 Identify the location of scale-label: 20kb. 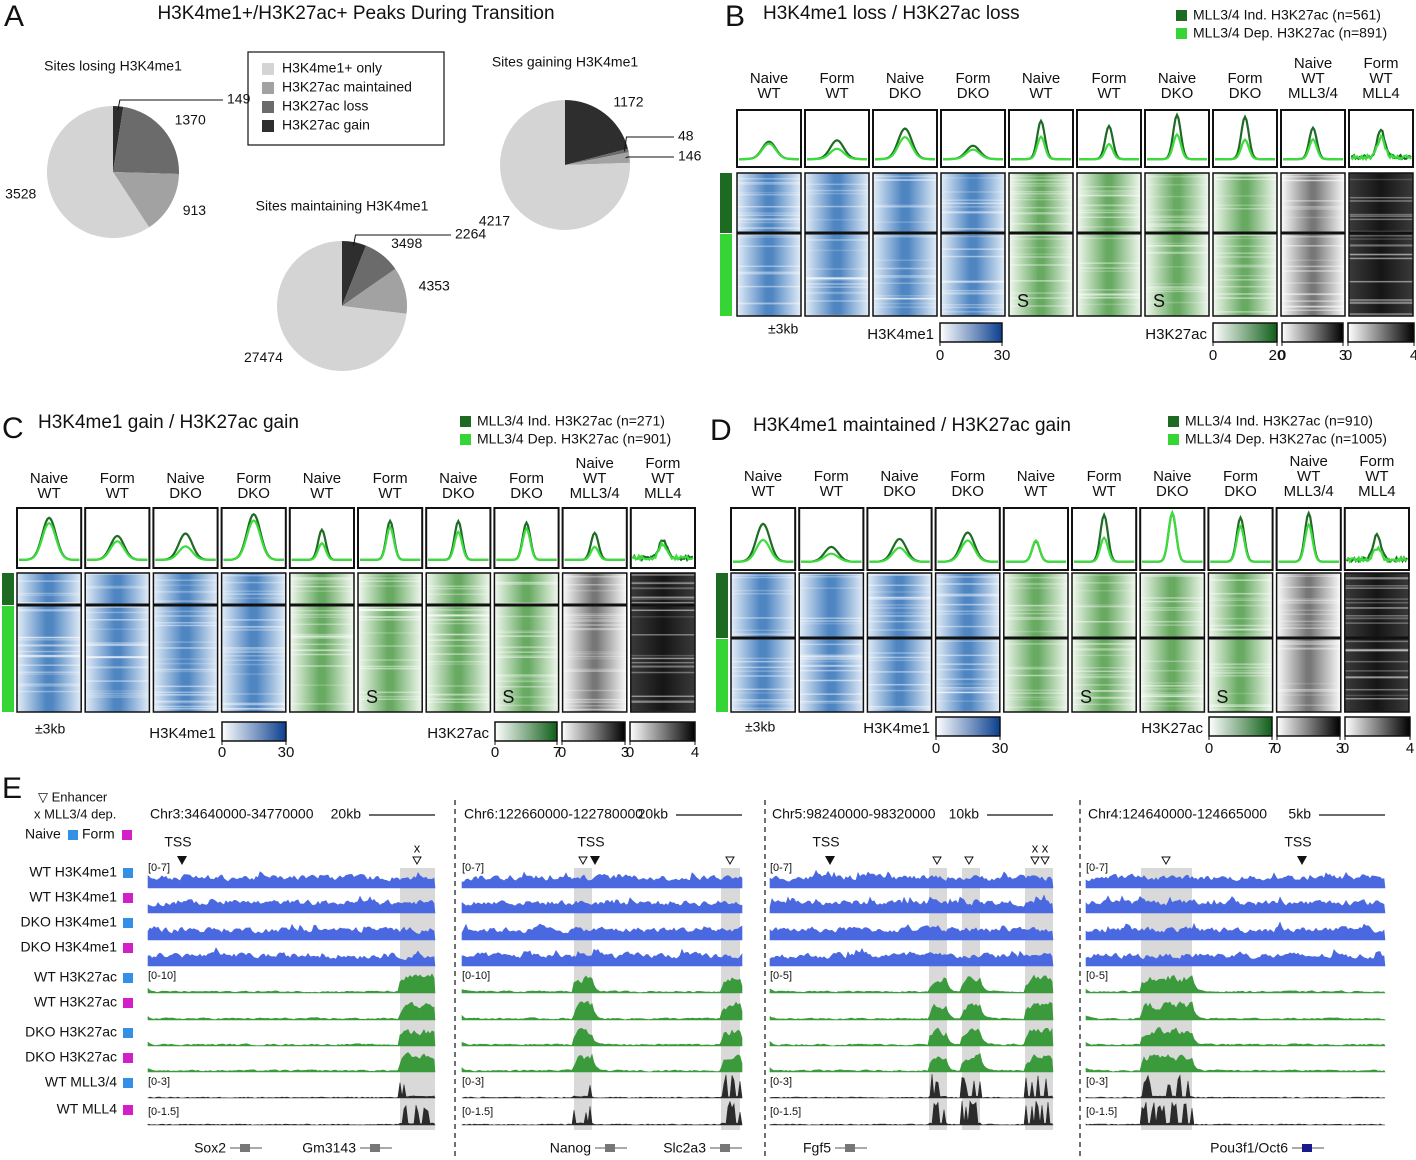
(346, 814).